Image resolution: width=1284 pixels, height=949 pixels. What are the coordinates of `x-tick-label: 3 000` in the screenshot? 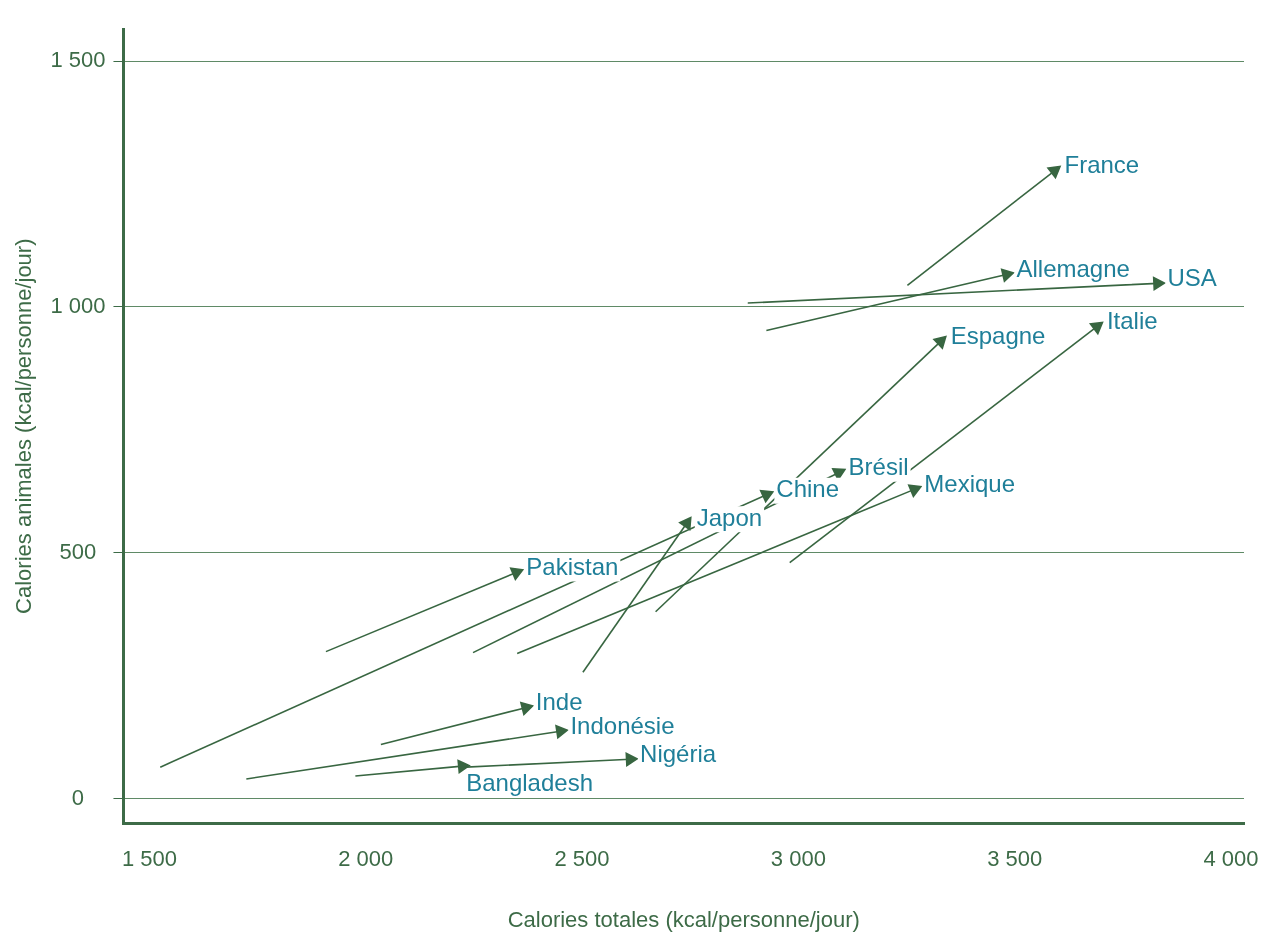 It's located at (798, 859).